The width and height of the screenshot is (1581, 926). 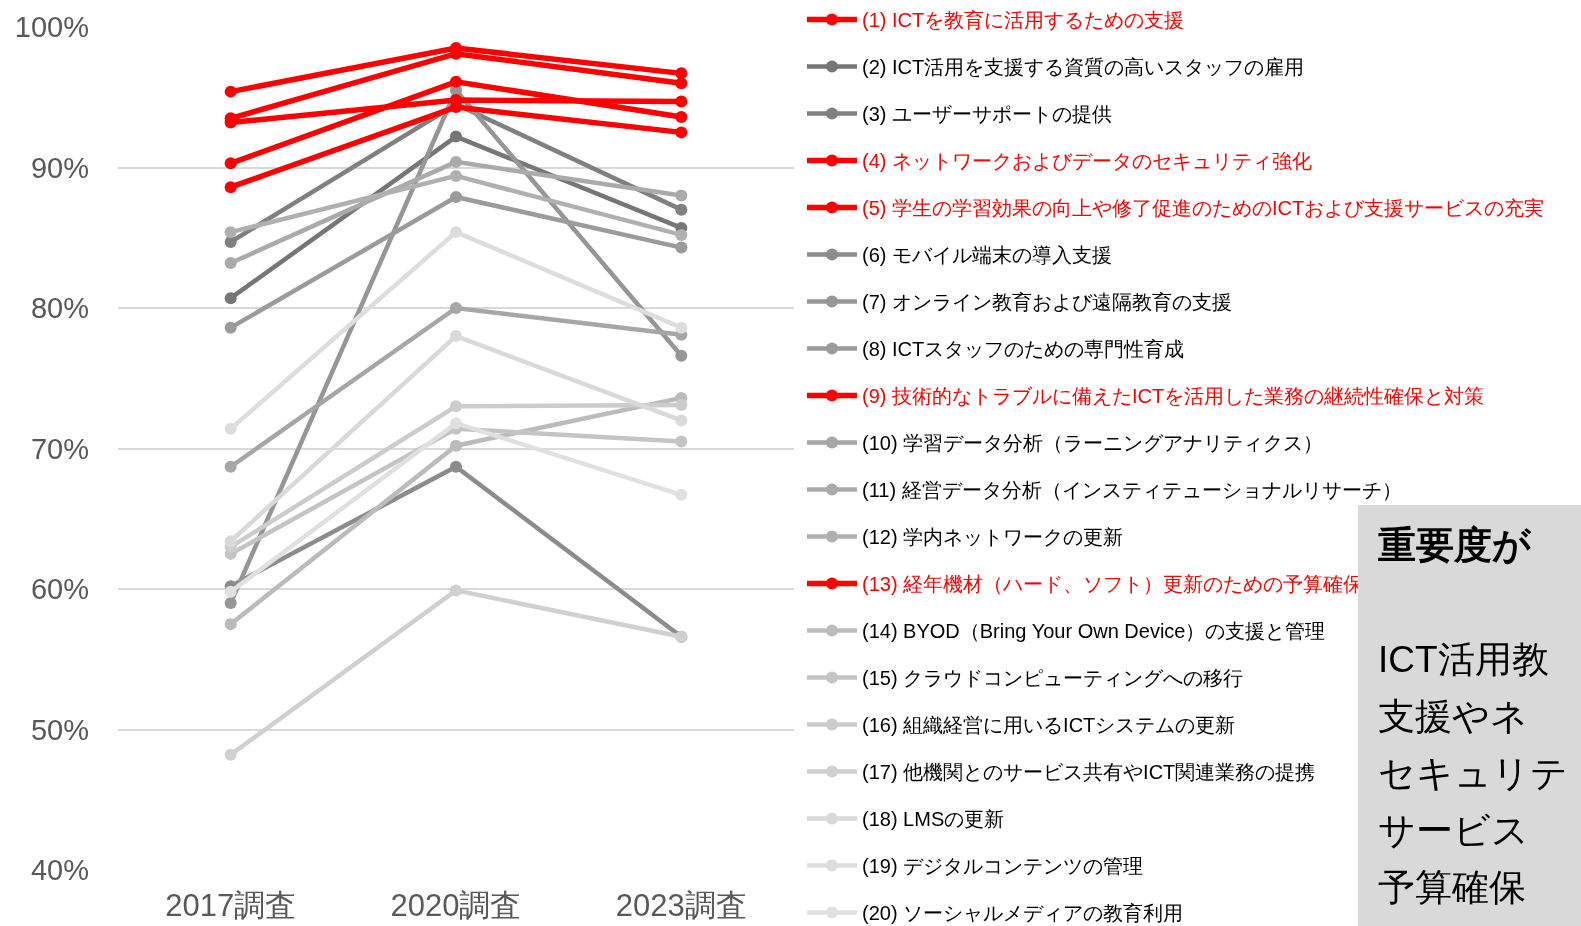 I want to click on y-tick-label: 60%, so click(x=59, y=589).